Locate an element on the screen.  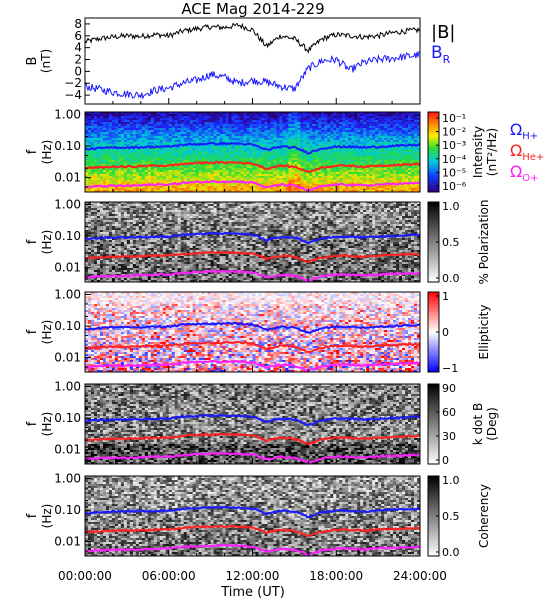
legend-b-radial: BR is located at coordinates (441, 54).